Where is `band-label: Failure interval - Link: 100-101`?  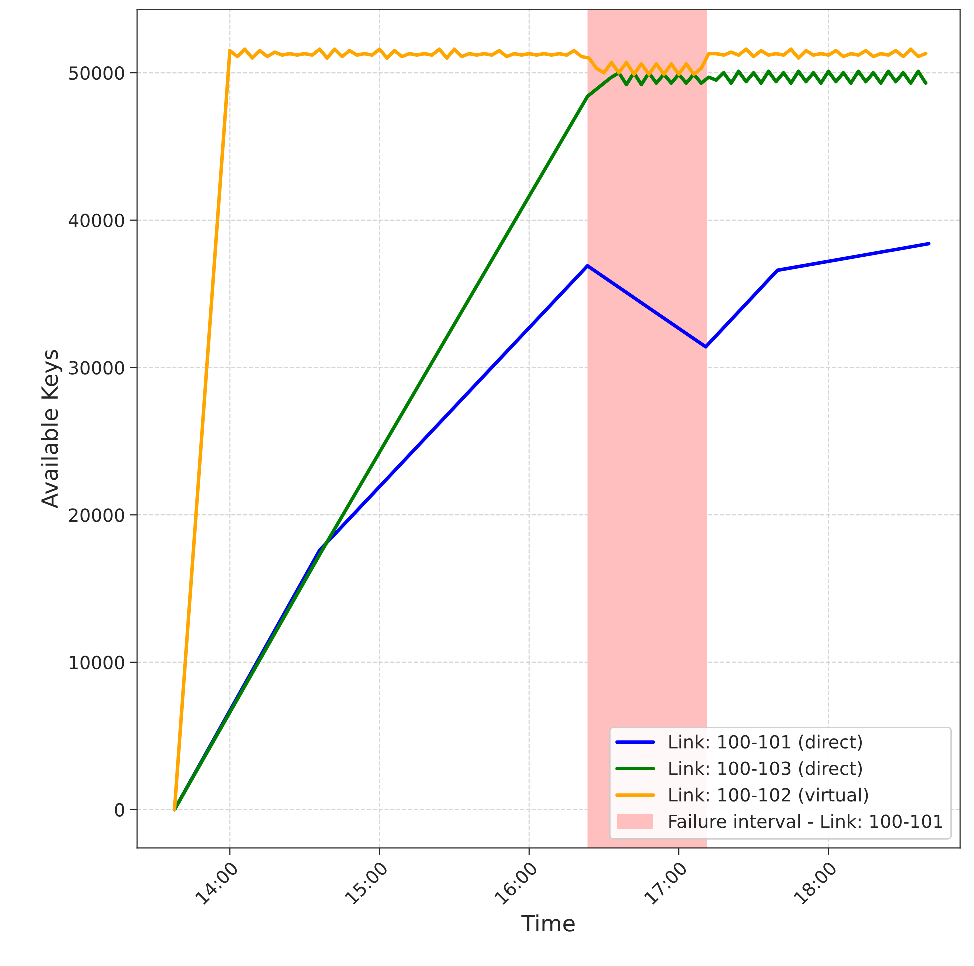 band-label: Failure interval - Link: 100-101 is located at coordinates (806, 821).